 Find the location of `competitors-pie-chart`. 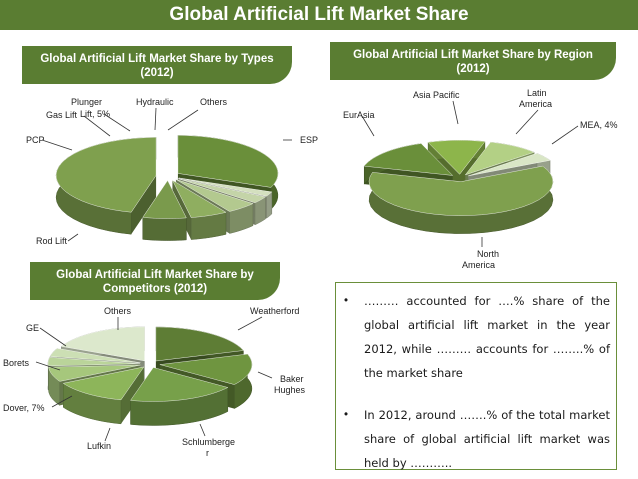

competitors-pie-chart is located at coordinates (150, 376).